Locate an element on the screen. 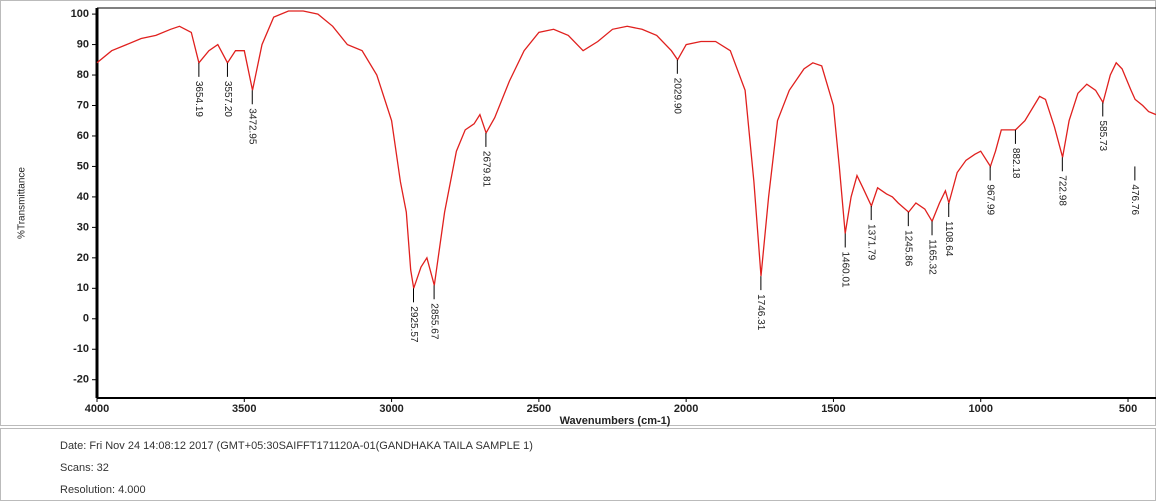 This screenshot has height=501, width=1156. peak-label: 2925.57 is located at coordinates (413, 324).